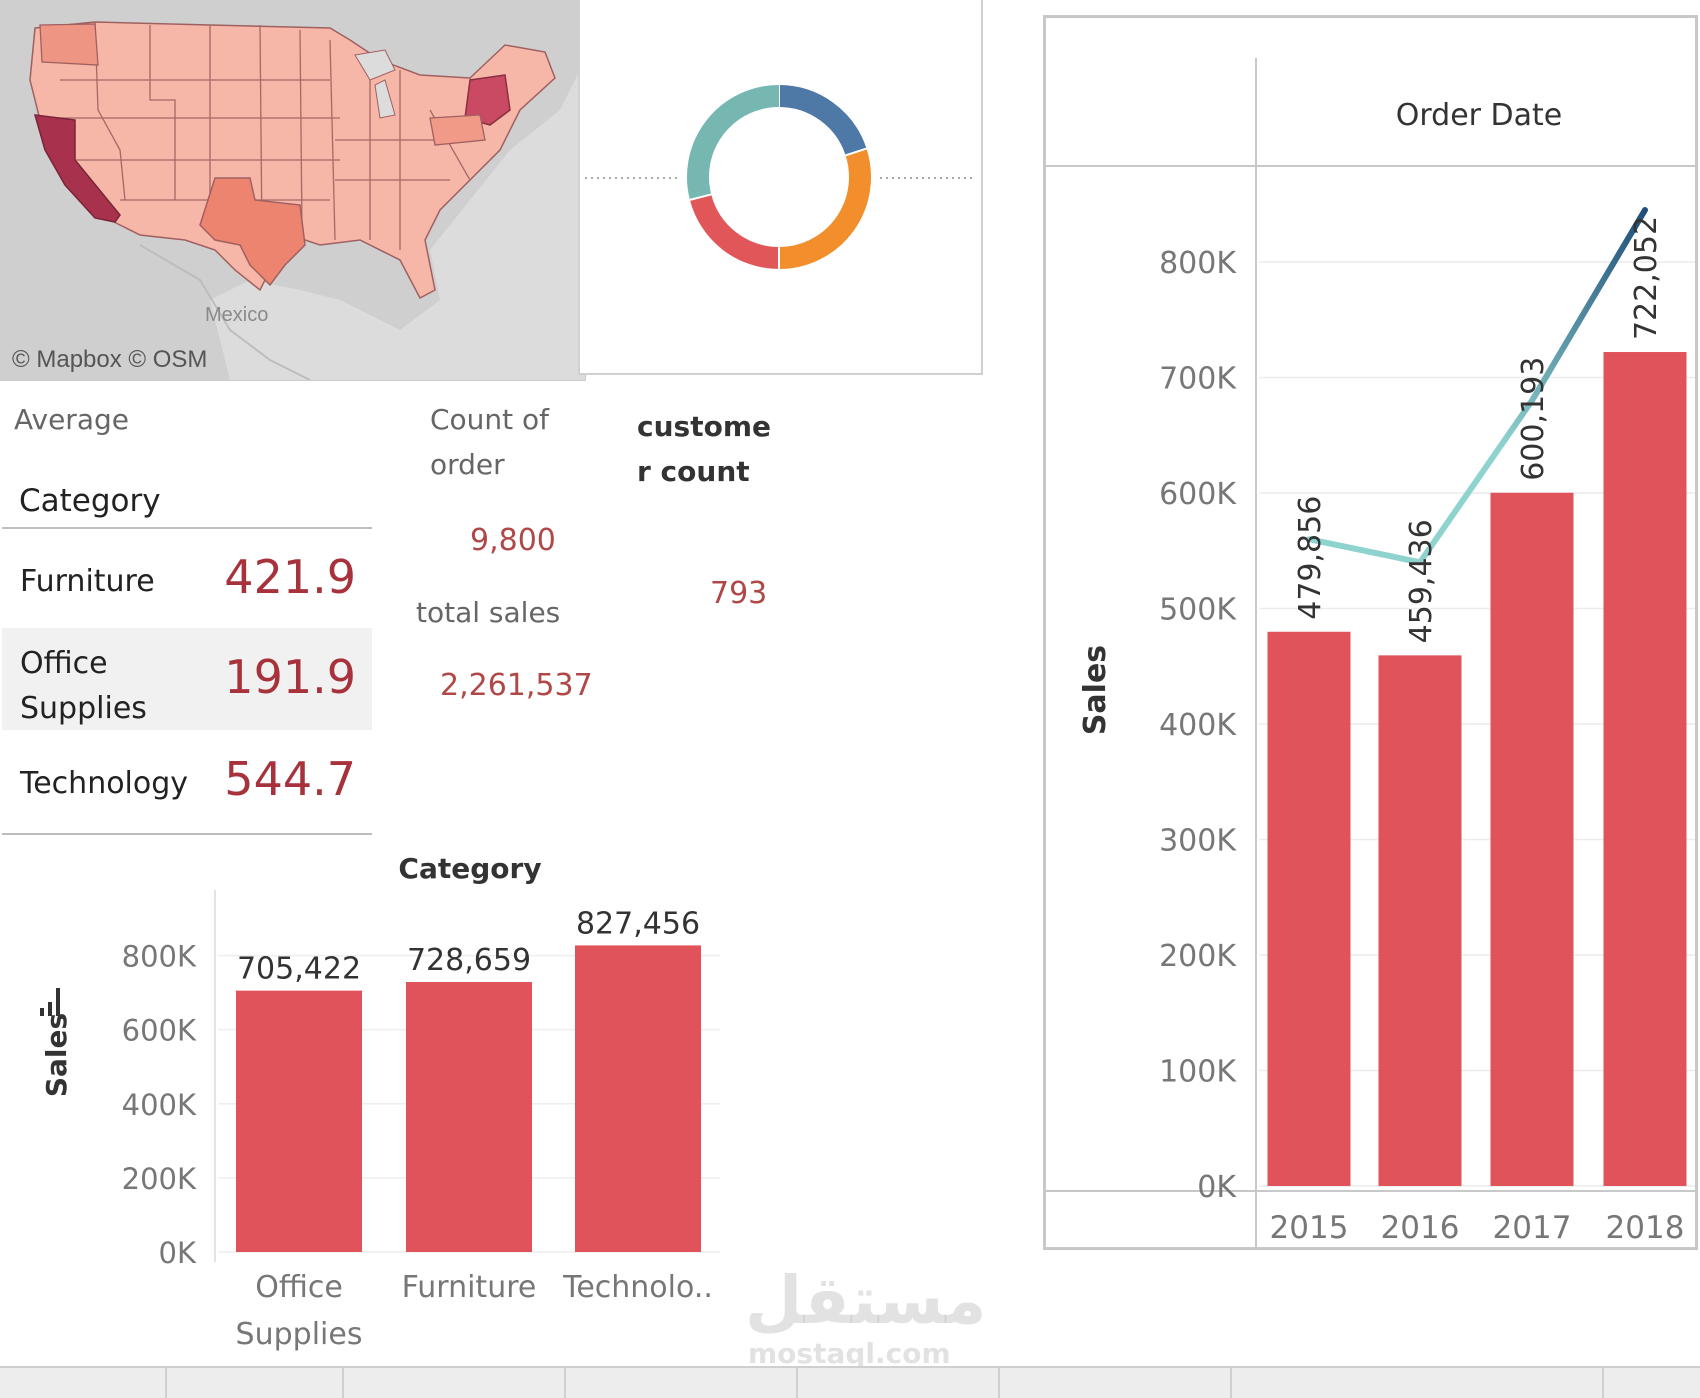 The width and height of the screenshot is (1700, 1398). What do you see at coordinates (849, 1353) in the screenshot?
I see `watermark-latin: mostaql.com` at bounding box center [849, 1353].